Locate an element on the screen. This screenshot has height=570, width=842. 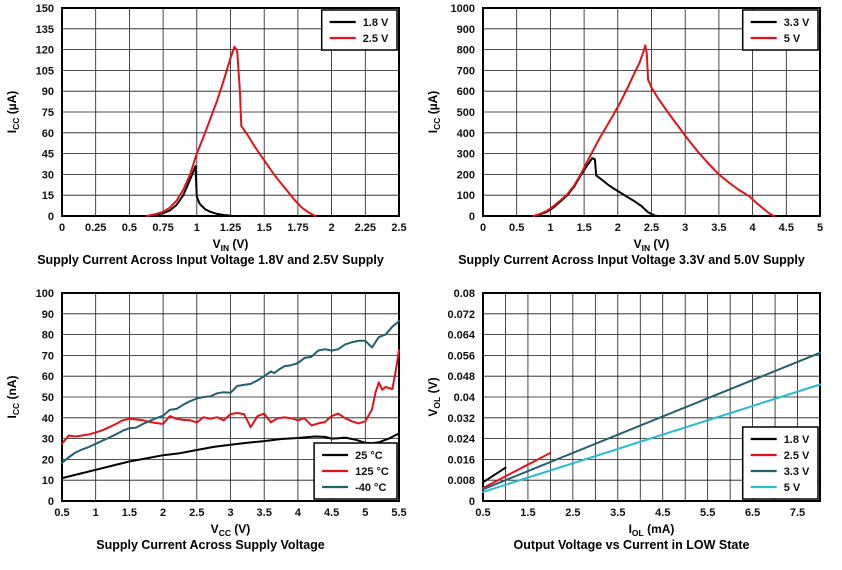
svg-text: 60 is located at coordinates (48, 134).